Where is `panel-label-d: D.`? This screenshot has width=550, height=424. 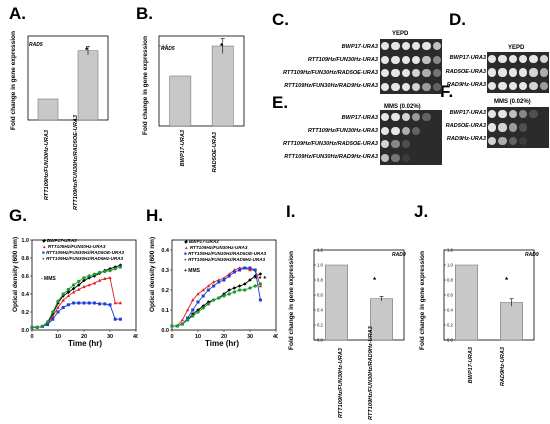
panel-label-d: D. is located at coordinates (457, 19).